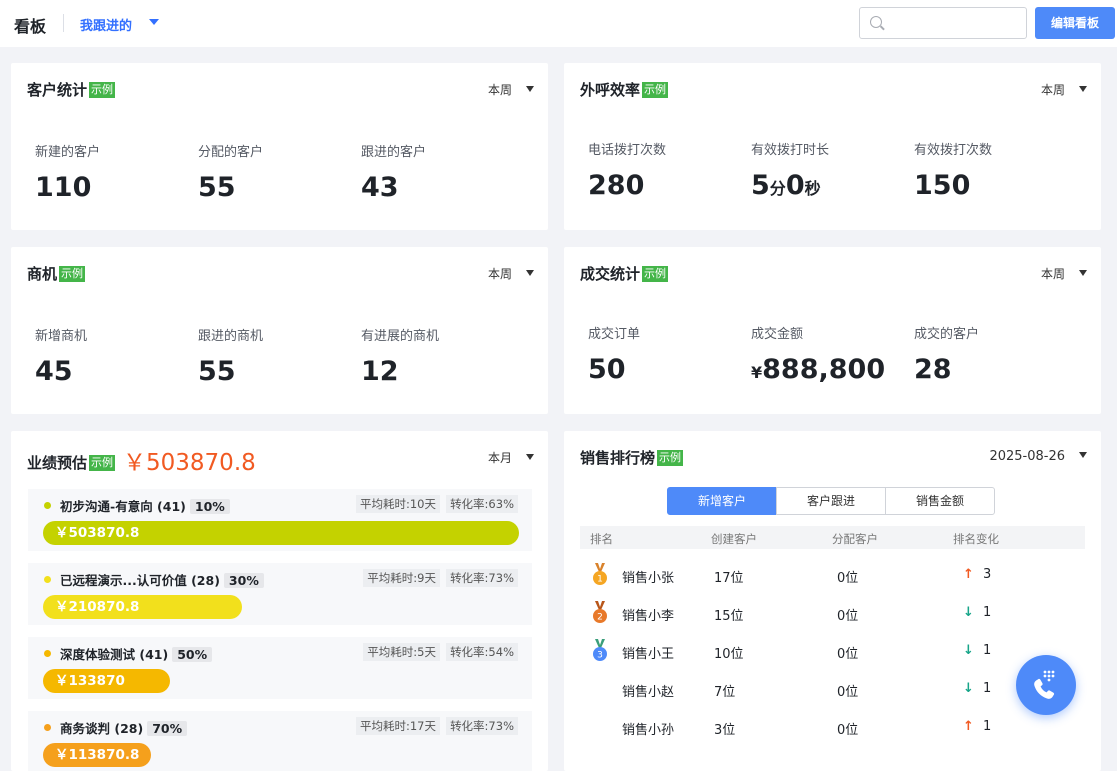 The image size is (1117, 771). What do you see at coordinates (722, 501) in the screenshot?
I see `tab-new-customers: 新增客户` at bounding box center [722, 501].